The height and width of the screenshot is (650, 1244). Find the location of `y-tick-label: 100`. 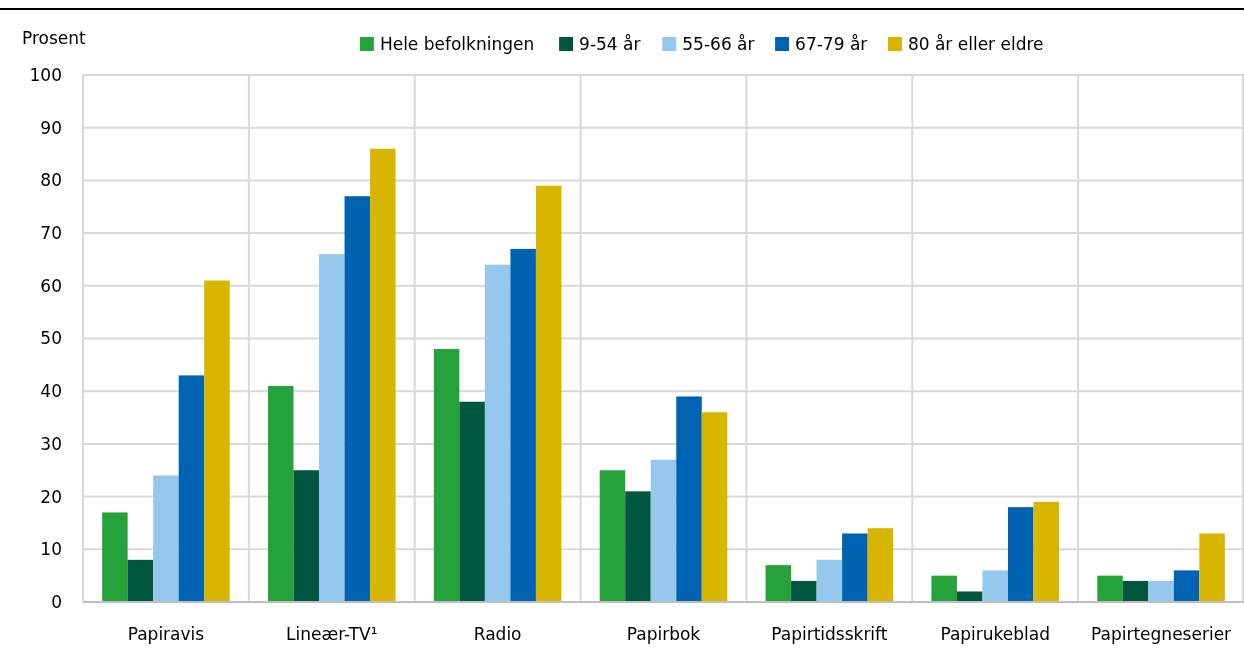

y-tick-label: 100 is located at coordinates (45, 74).